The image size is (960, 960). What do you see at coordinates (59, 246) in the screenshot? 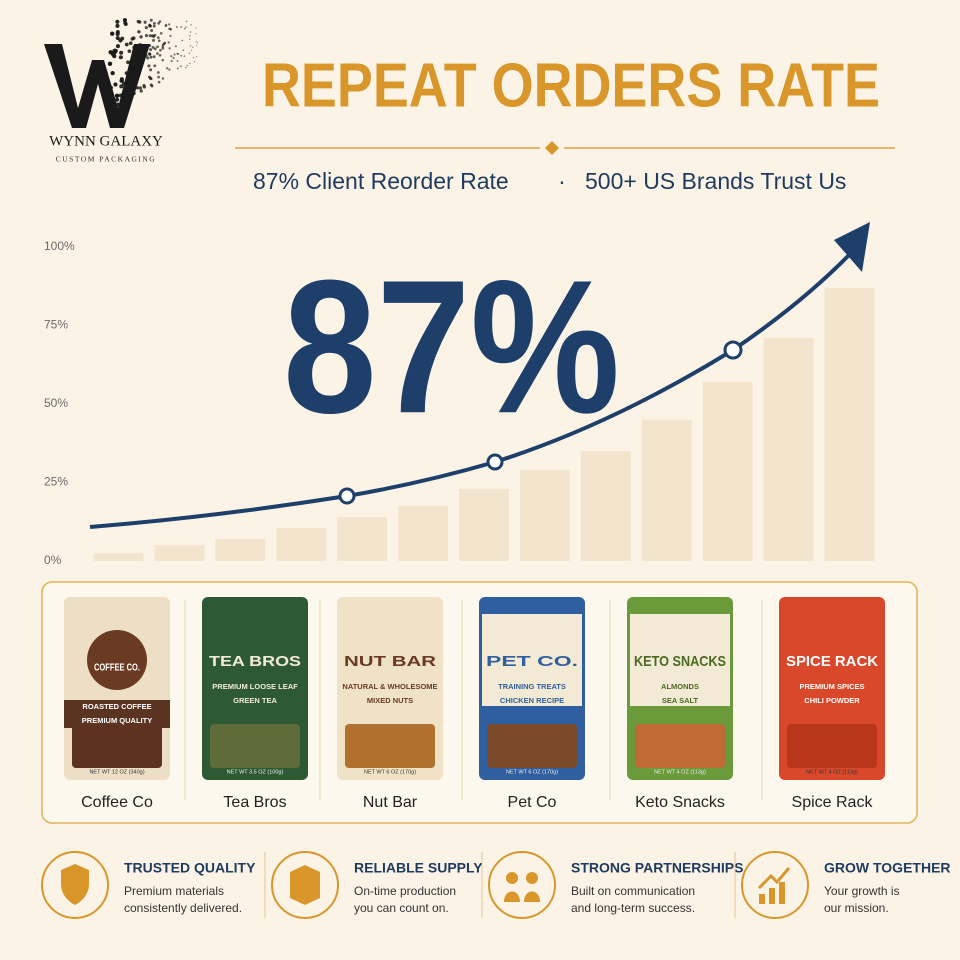
I see `y-tick-label: 100%` at bounding box center [59, 246].